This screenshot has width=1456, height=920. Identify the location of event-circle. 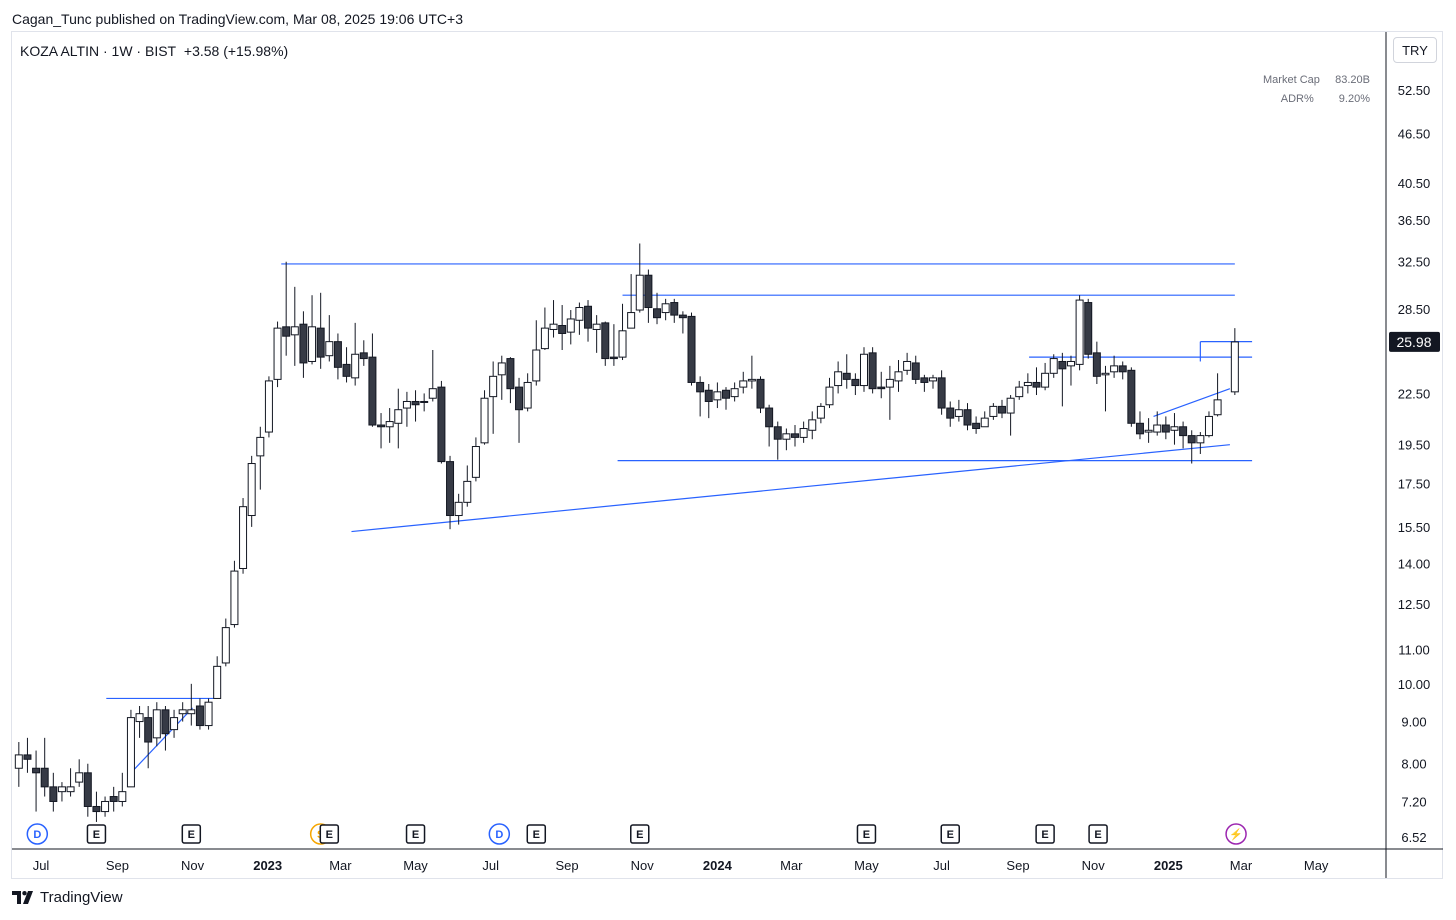
(37, 834).